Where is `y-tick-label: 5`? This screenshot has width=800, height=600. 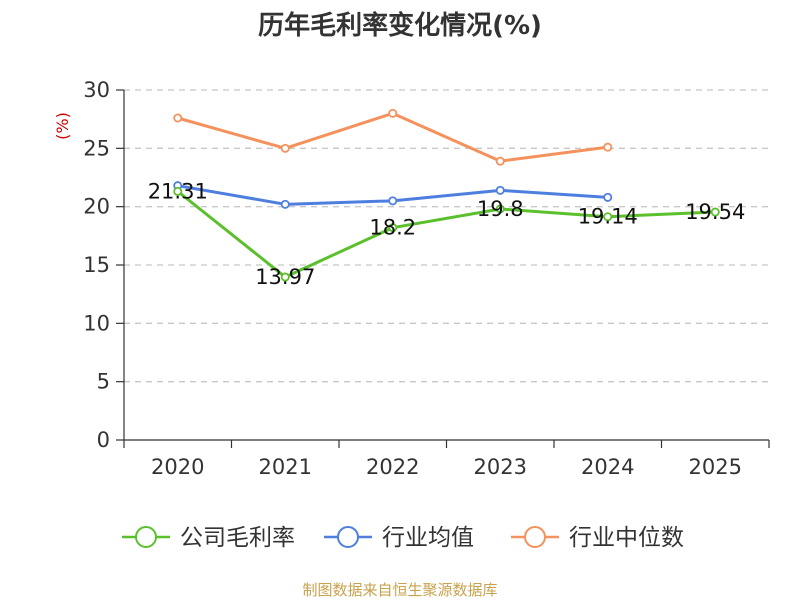
y-tick-label: 5 is located at coordinates (103, 382).